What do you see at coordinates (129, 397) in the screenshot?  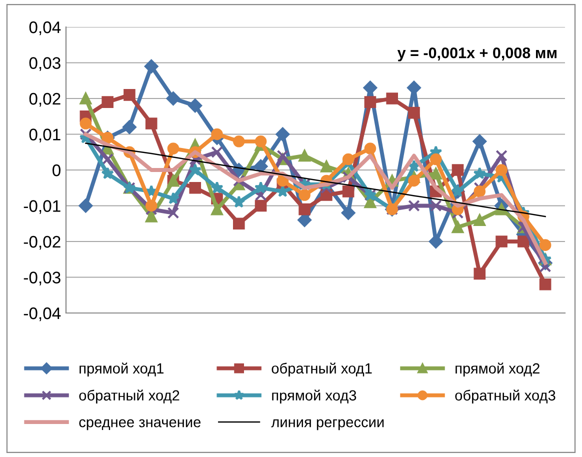 I see `legend-label: обратный ход2` at bounding box center [129, 397].